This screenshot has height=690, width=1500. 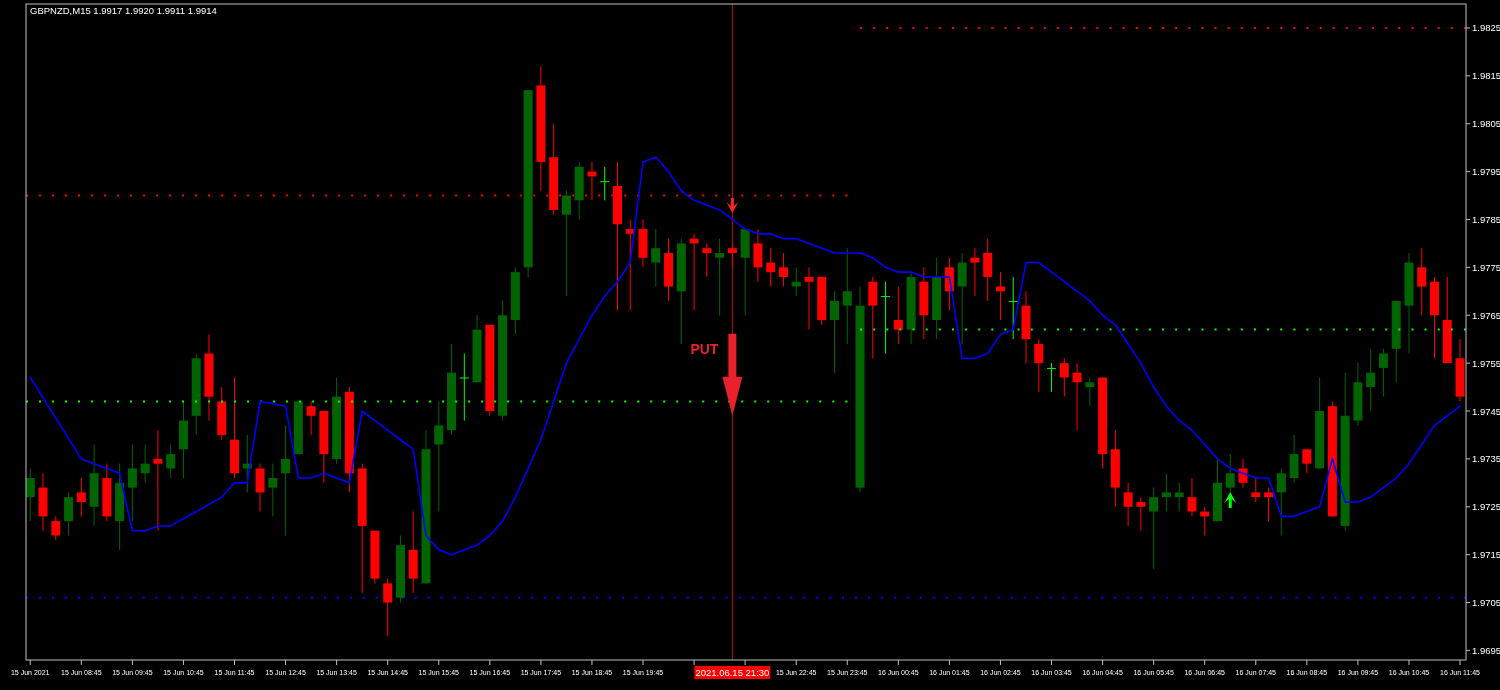 I want to click on ref-line-label: 2021.06.15 21:30, so click(x=732, y=672).